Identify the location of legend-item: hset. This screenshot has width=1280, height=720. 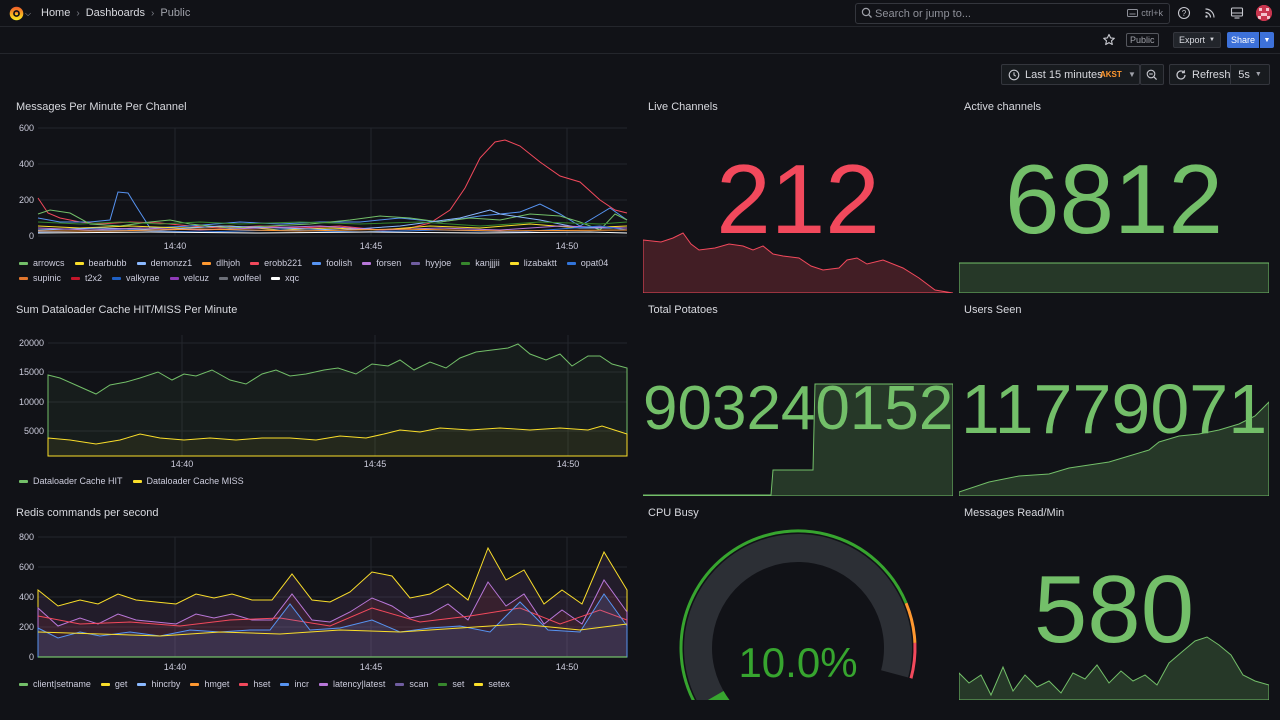
(254, 684).